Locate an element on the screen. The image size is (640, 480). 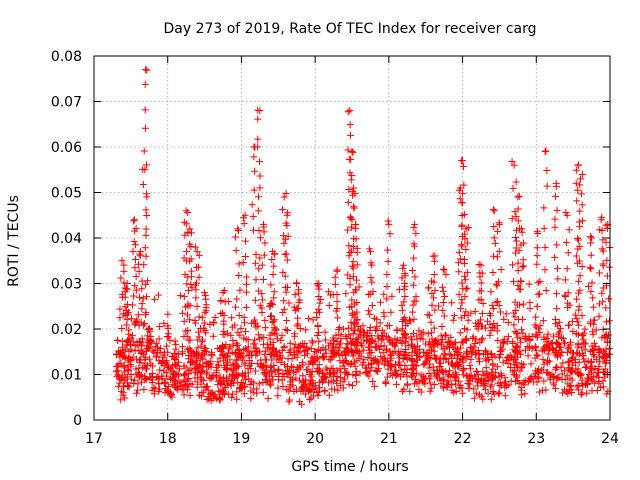
x-tick-label: 20 is located at coordinates (315, 439).